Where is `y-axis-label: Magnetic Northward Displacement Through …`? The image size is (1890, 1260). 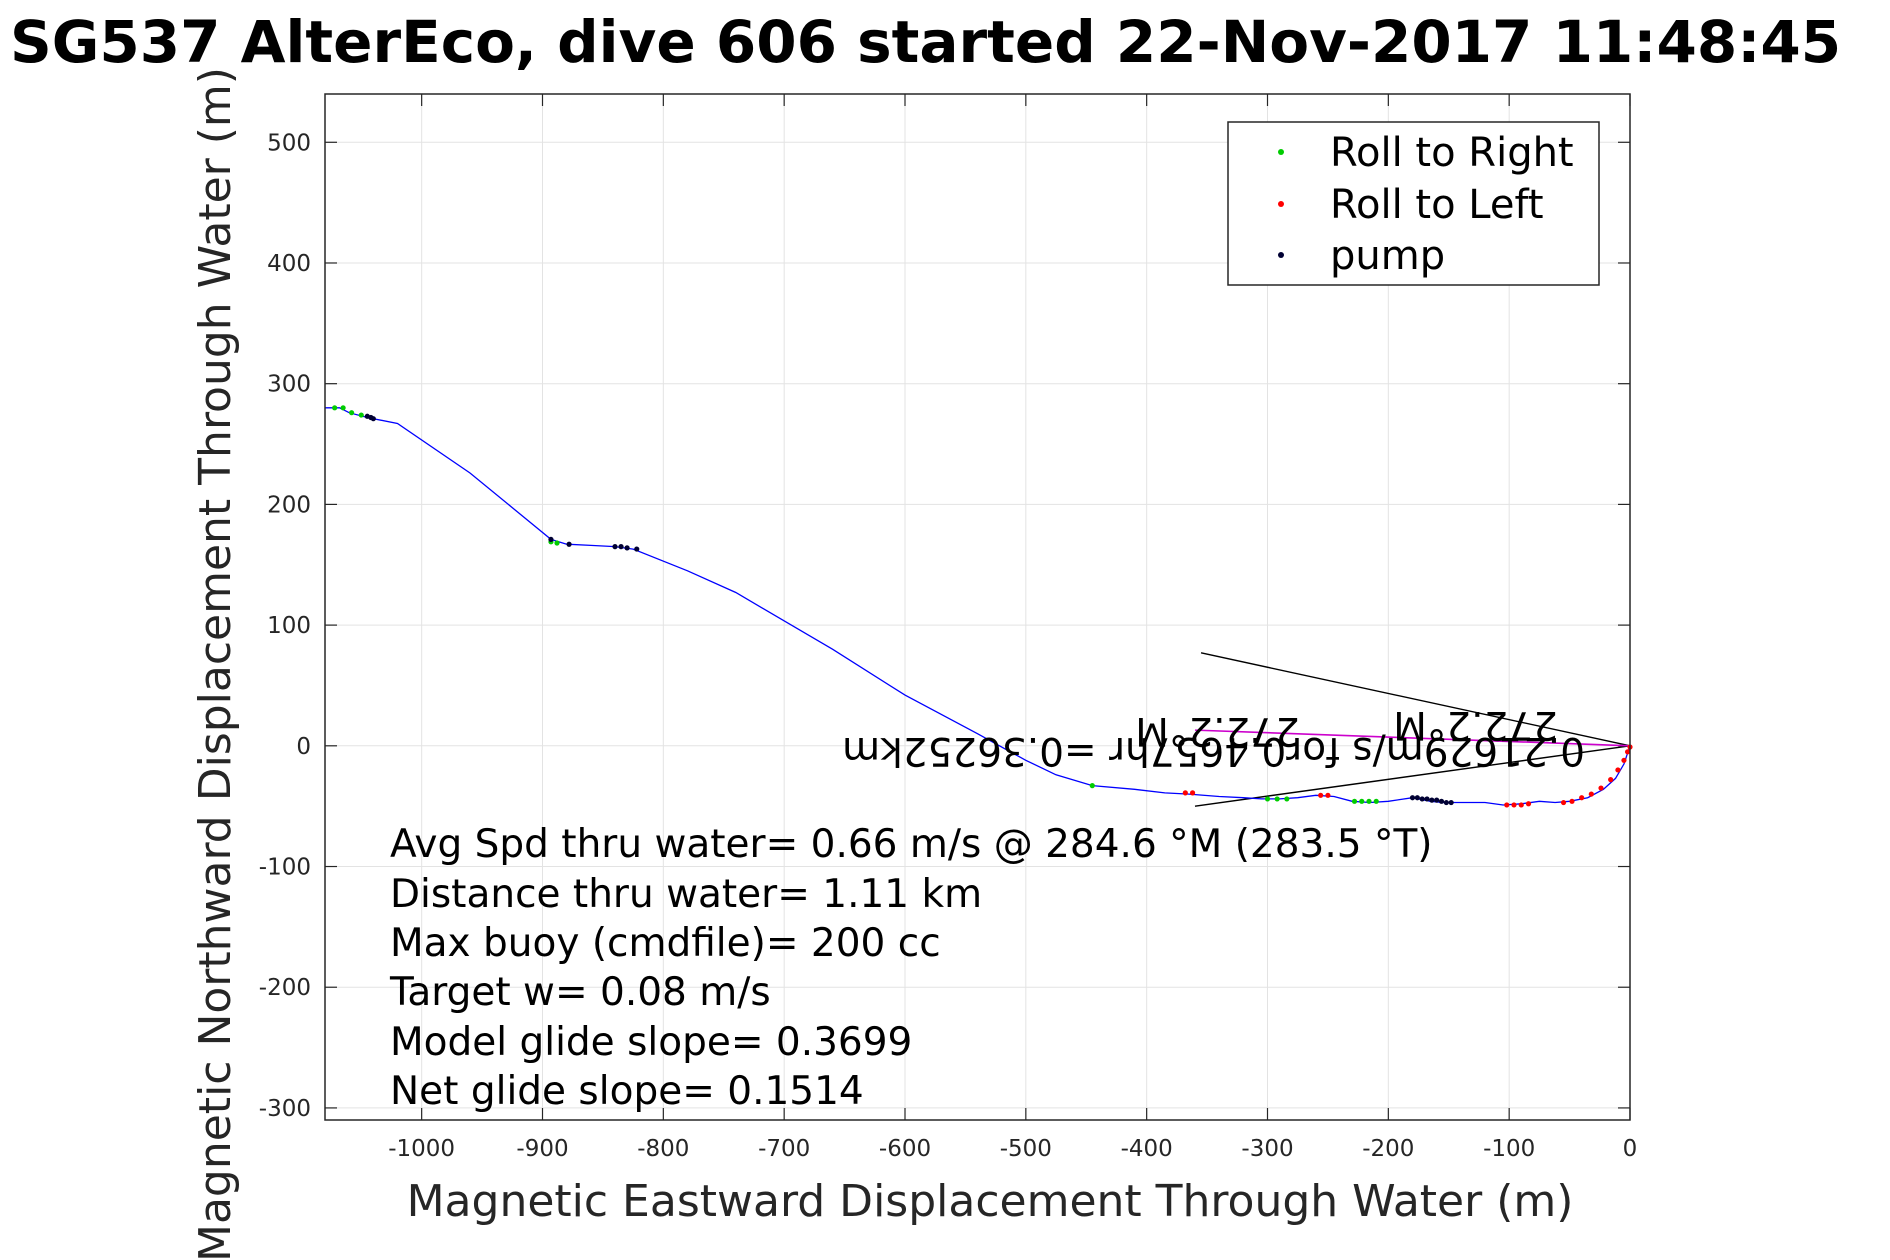 y-axis-label: Magnetic Northward Displacement Through … is located at coordinates (215, 663).